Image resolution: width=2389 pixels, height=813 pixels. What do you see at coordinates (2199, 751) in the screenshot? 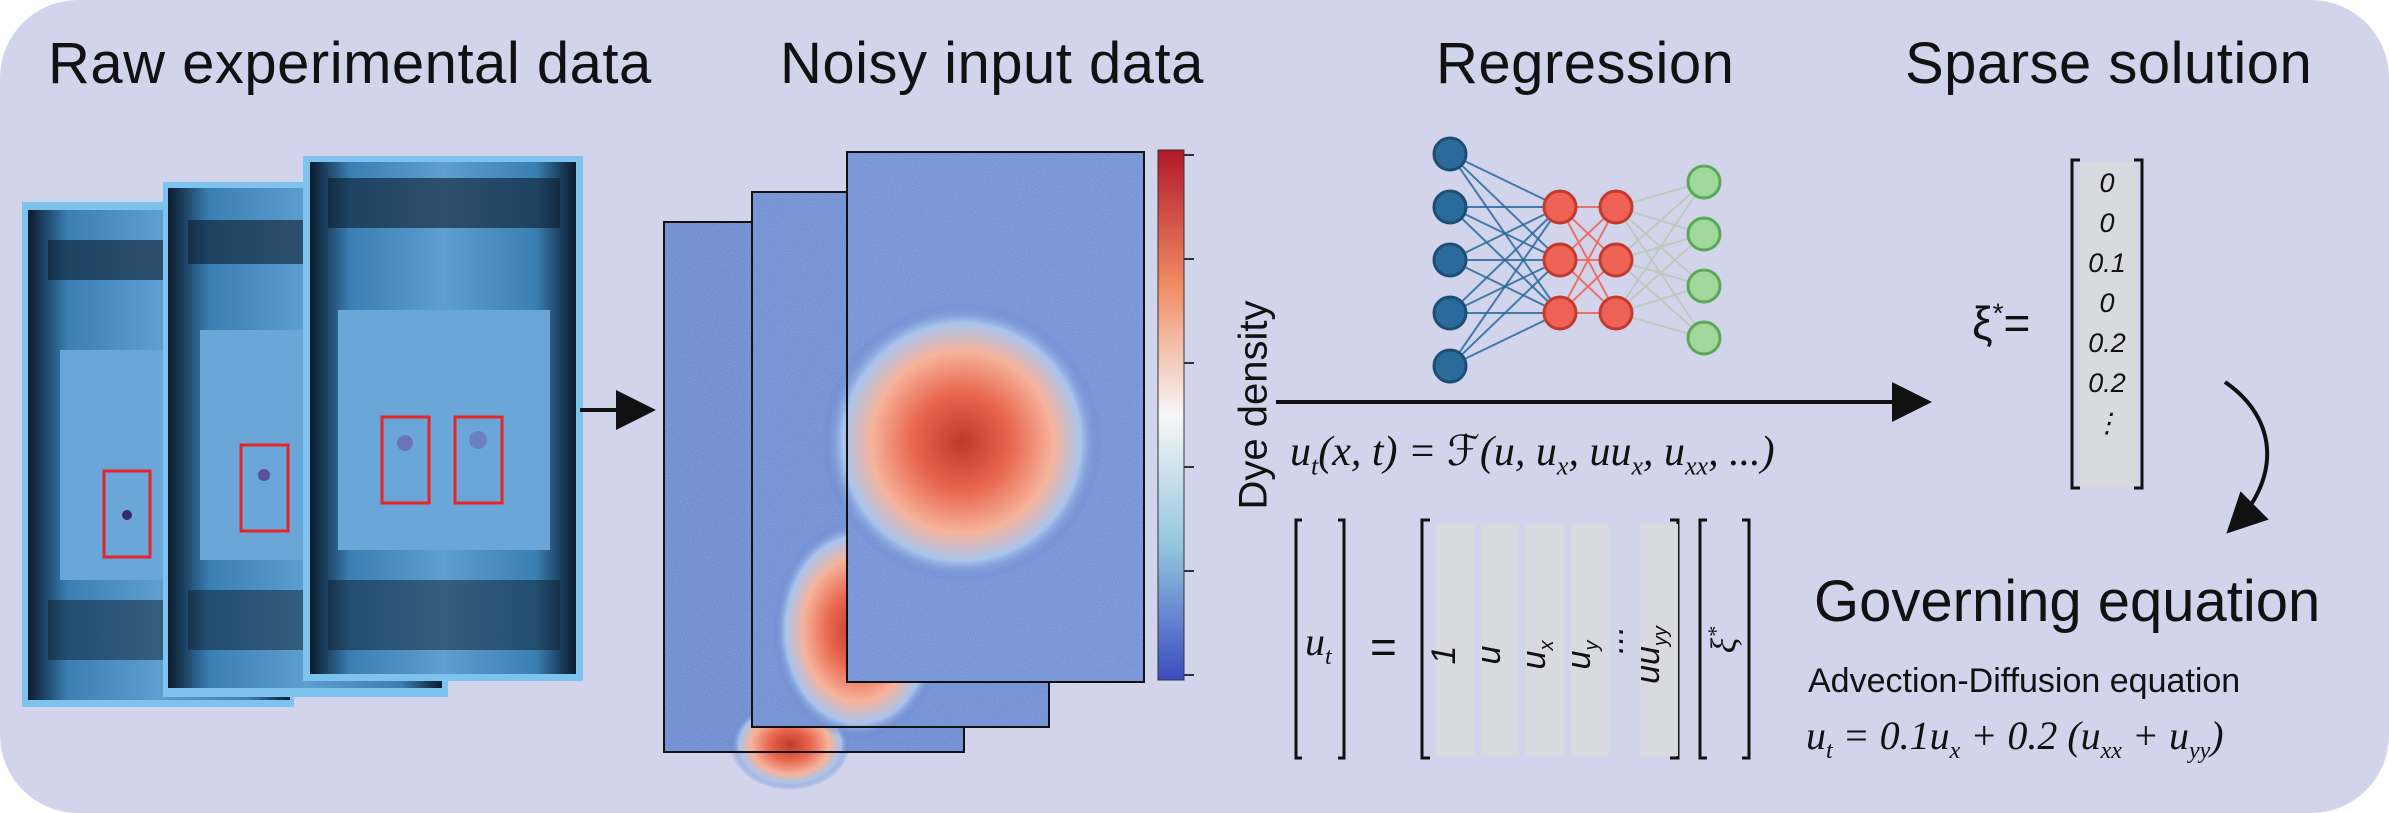
I see `gov-sub-yy: yy` at bounding box center [2199, 751].